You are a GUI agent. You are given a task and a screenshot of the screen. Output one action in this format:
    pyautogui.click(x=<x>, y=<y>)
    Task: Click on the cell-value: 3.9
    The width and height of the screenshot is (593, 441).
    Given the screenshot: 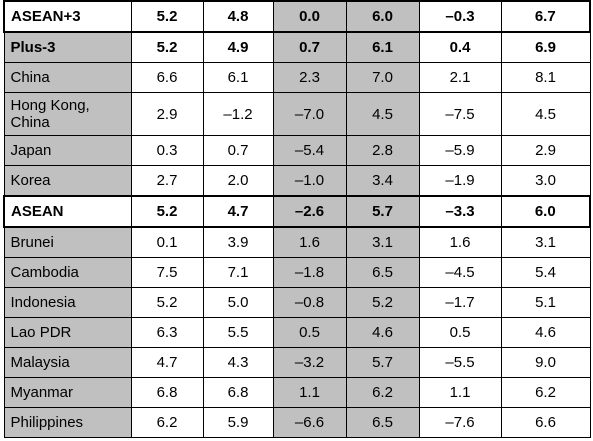 What is the action you would take?
    pyautogui.click(x=238, y=242)
    